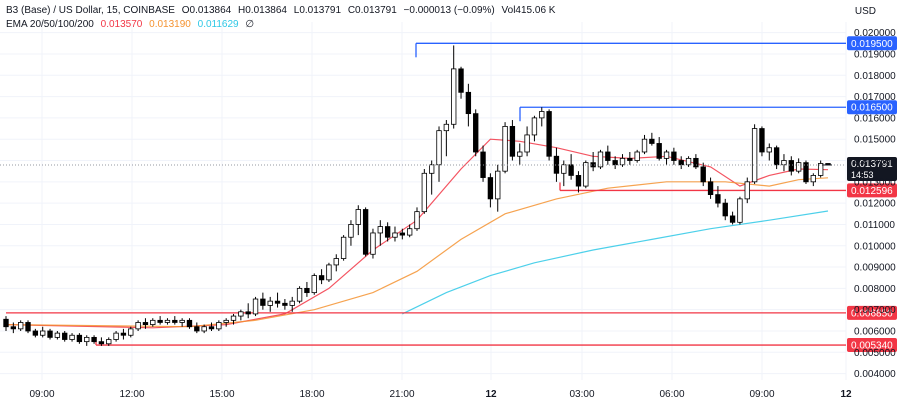 This screenshot has width=900, height=400. Describe the element at coordinates (320, 10) in the screenshot. I see `low-value: 0.013791` at that location.